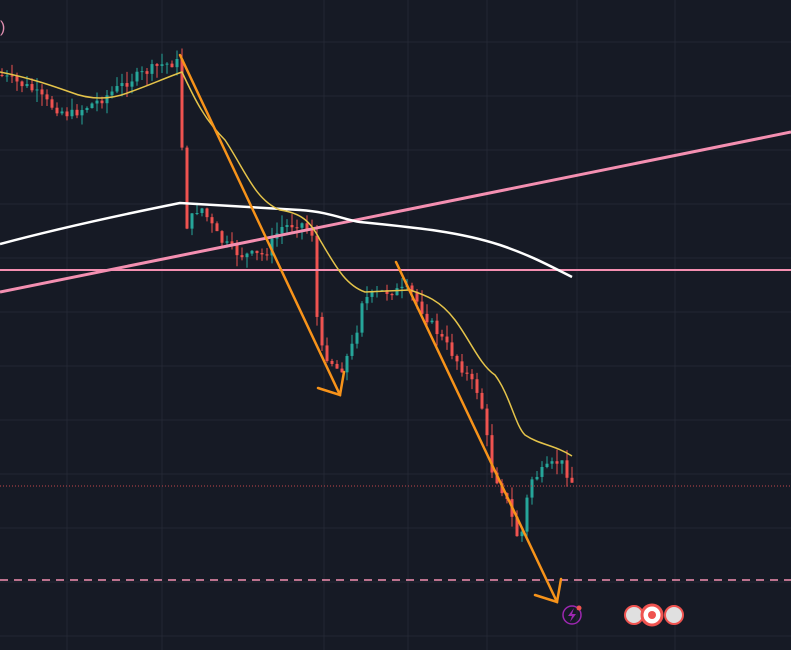  Describe the element at coordinates (572, 615) in the screenshot. I see `lightning-icon` at that location.